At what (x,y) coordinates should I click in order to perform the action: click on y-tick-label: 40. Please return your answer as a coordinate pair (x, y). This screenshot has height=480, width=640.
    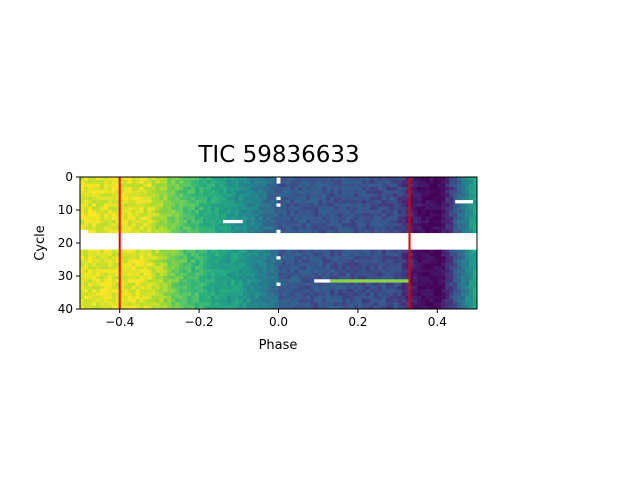
    Looking at the image, I should click on (65, 309).